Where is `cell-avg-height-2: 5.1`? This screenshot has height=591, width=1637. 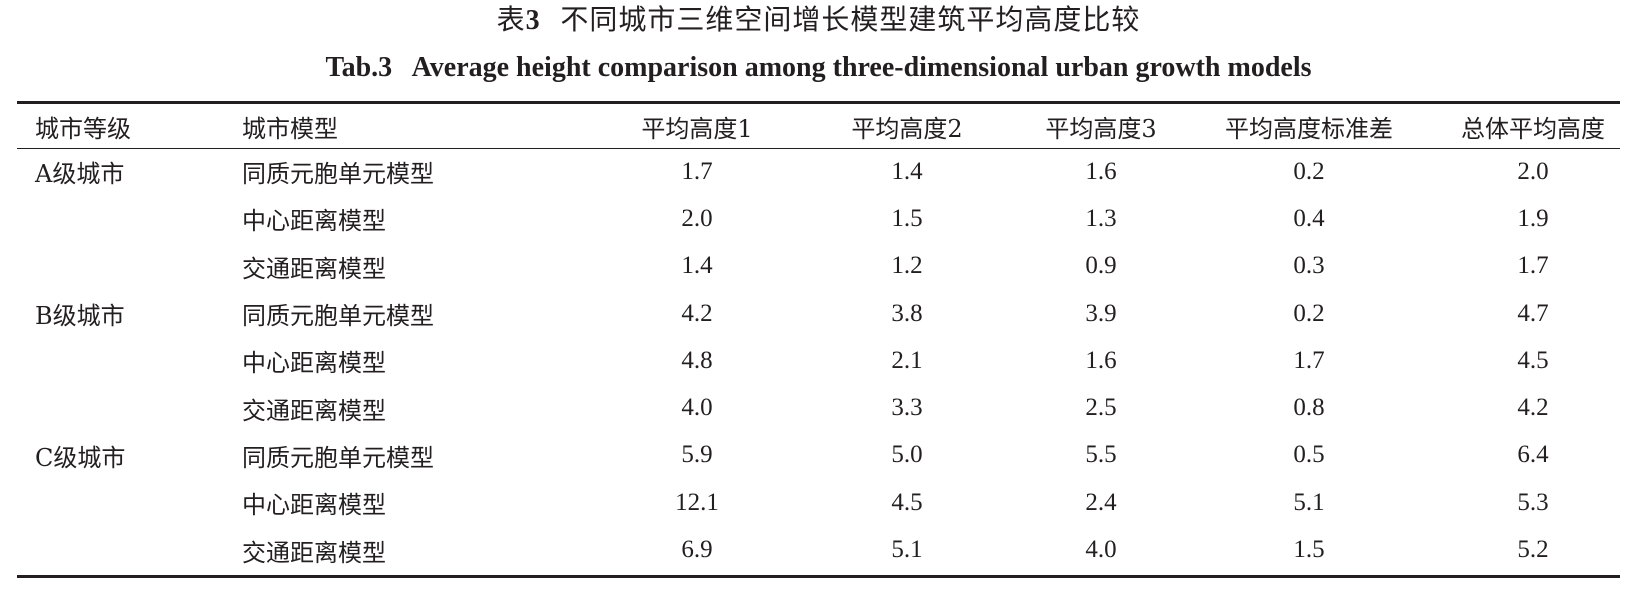 cell-avg-height-2: 5.1 is located at coordinates (907, 550).